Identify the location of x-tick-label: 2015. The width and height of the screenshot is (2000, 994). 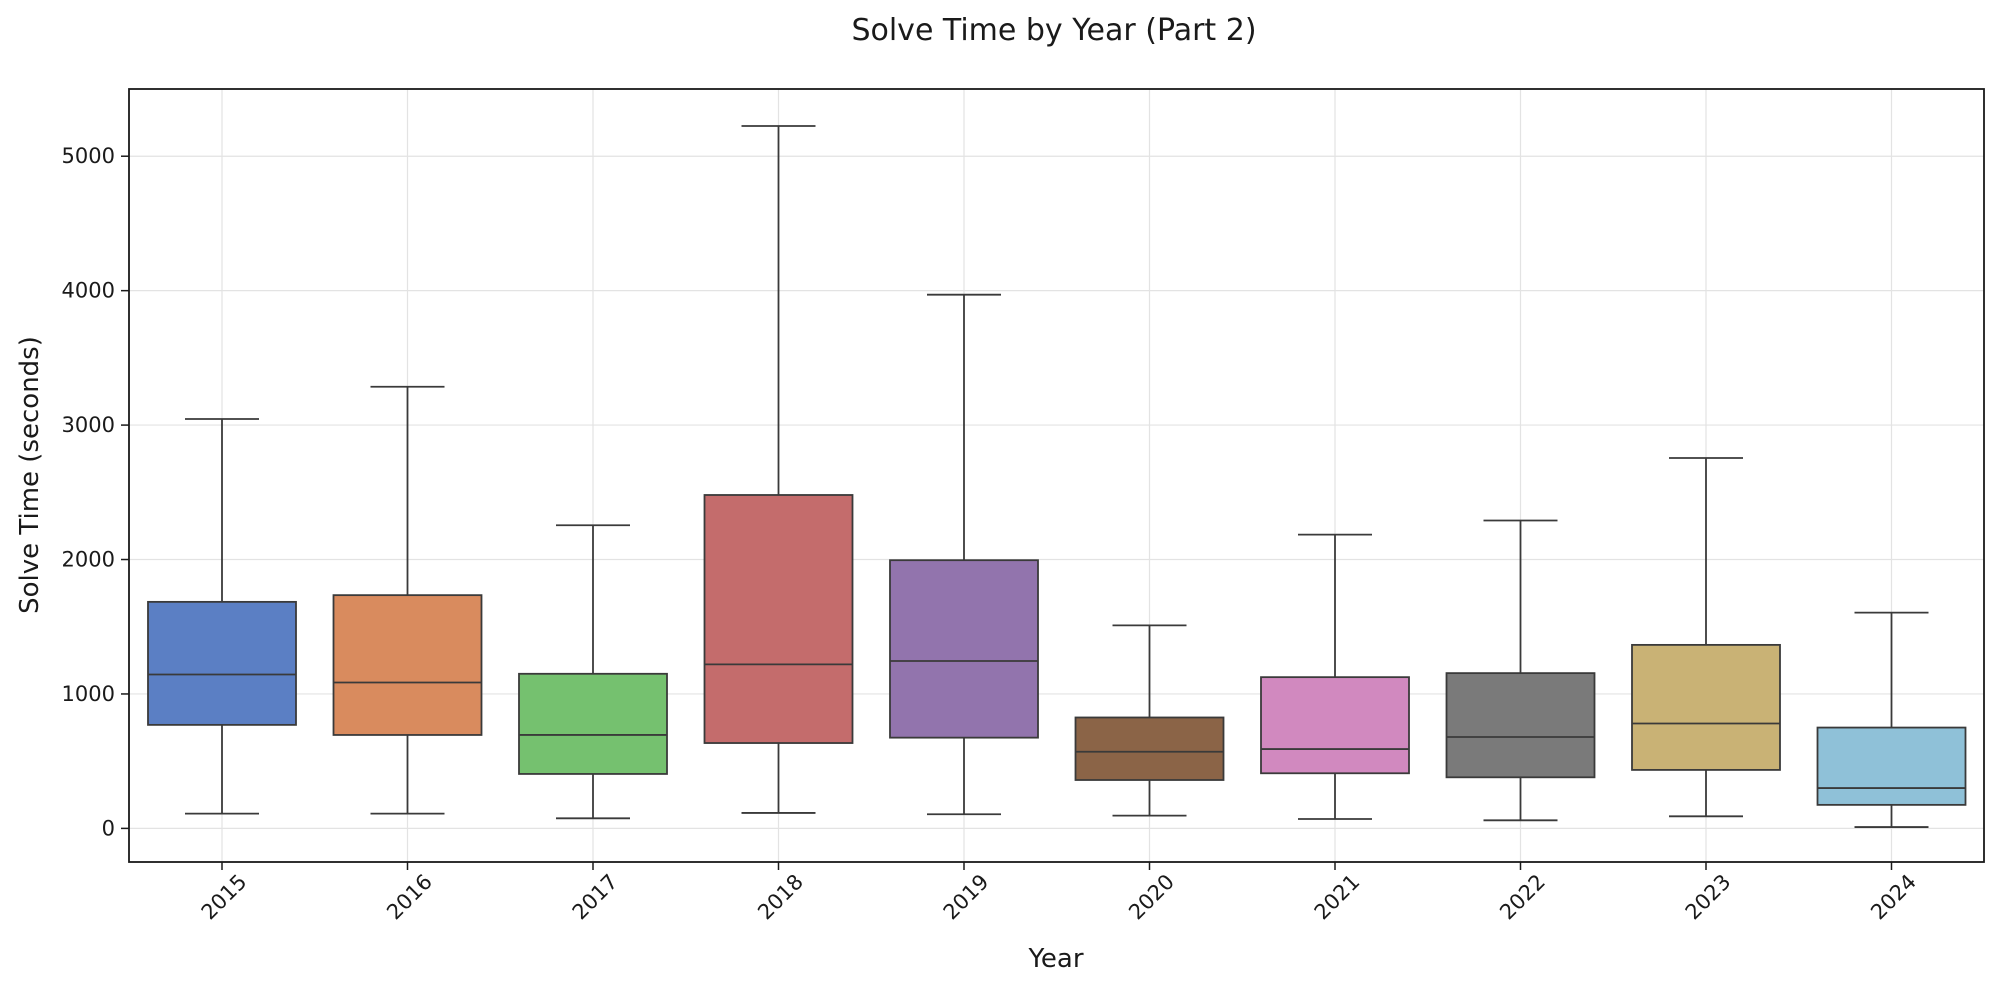
(224, 897).